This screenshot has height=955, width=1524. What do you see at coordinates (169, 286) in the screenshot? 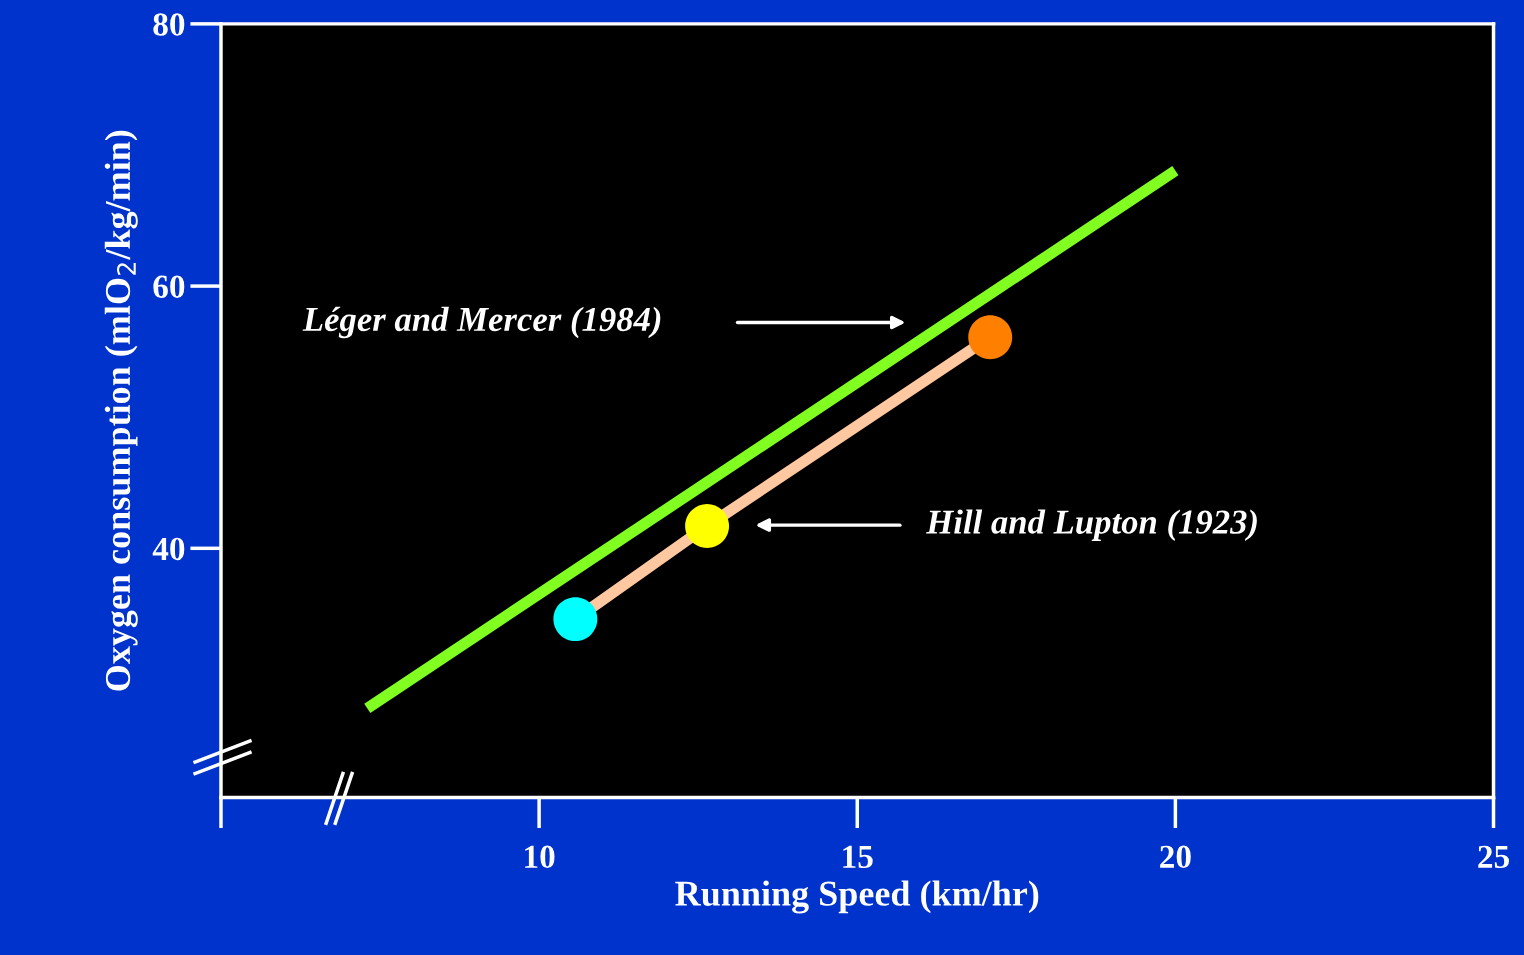
I see `y-tick-label: 60` at bounding box center [169, 286].